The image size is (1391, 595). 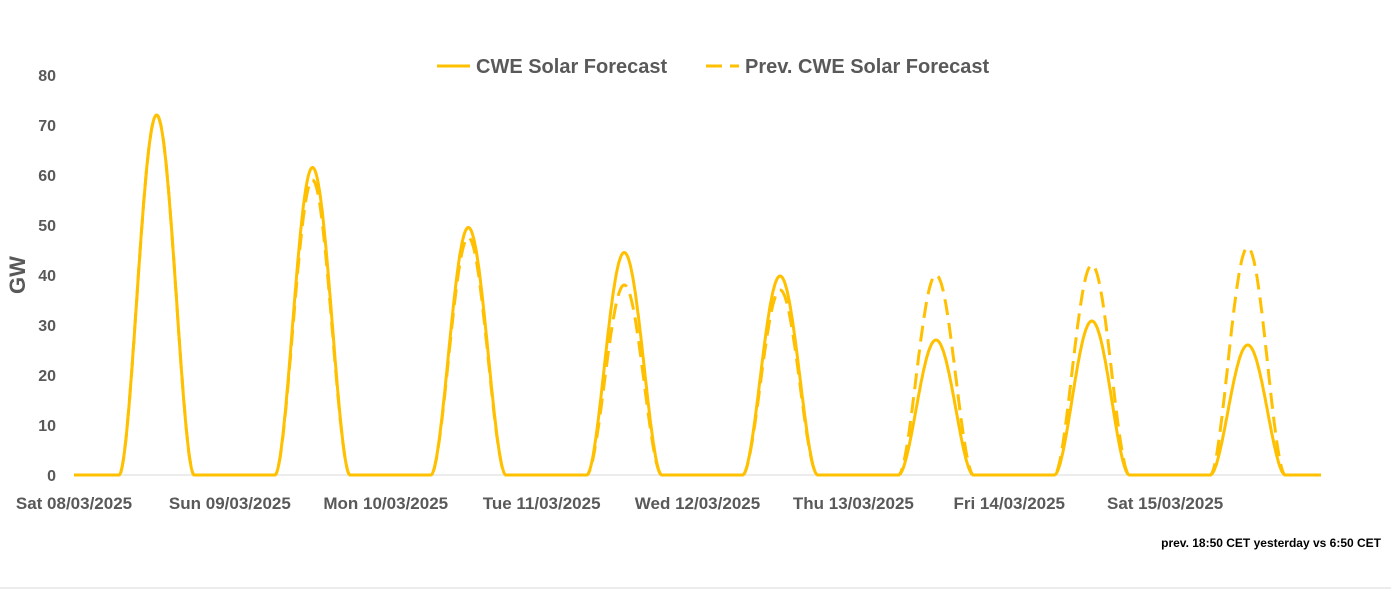 I want to click on x-tick-label: Wed 12/03/2025, so click(x=697, y=503).